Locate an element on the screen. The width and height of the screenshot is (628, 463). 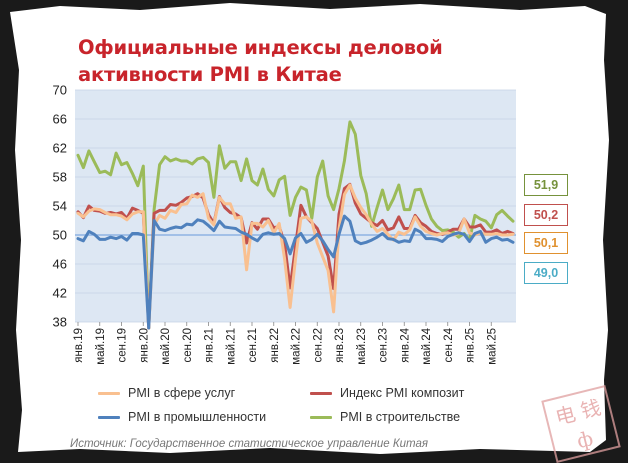
y-axis: 38 42 46 50 54 58 62 66 70 is located at coordinates (60, 206).